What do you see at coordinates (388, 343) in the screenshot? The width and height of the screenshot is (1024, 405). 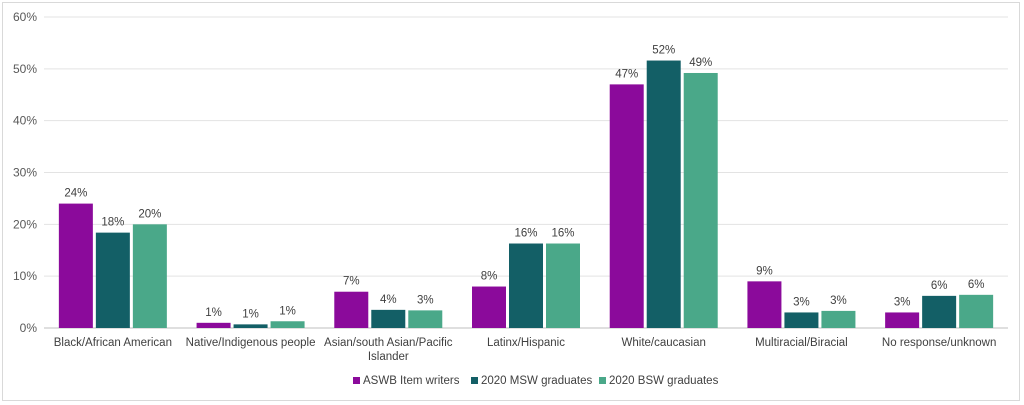 I see `x-tick-label: Asian/south Asian/Pacific` at bounding box center [388, 343].